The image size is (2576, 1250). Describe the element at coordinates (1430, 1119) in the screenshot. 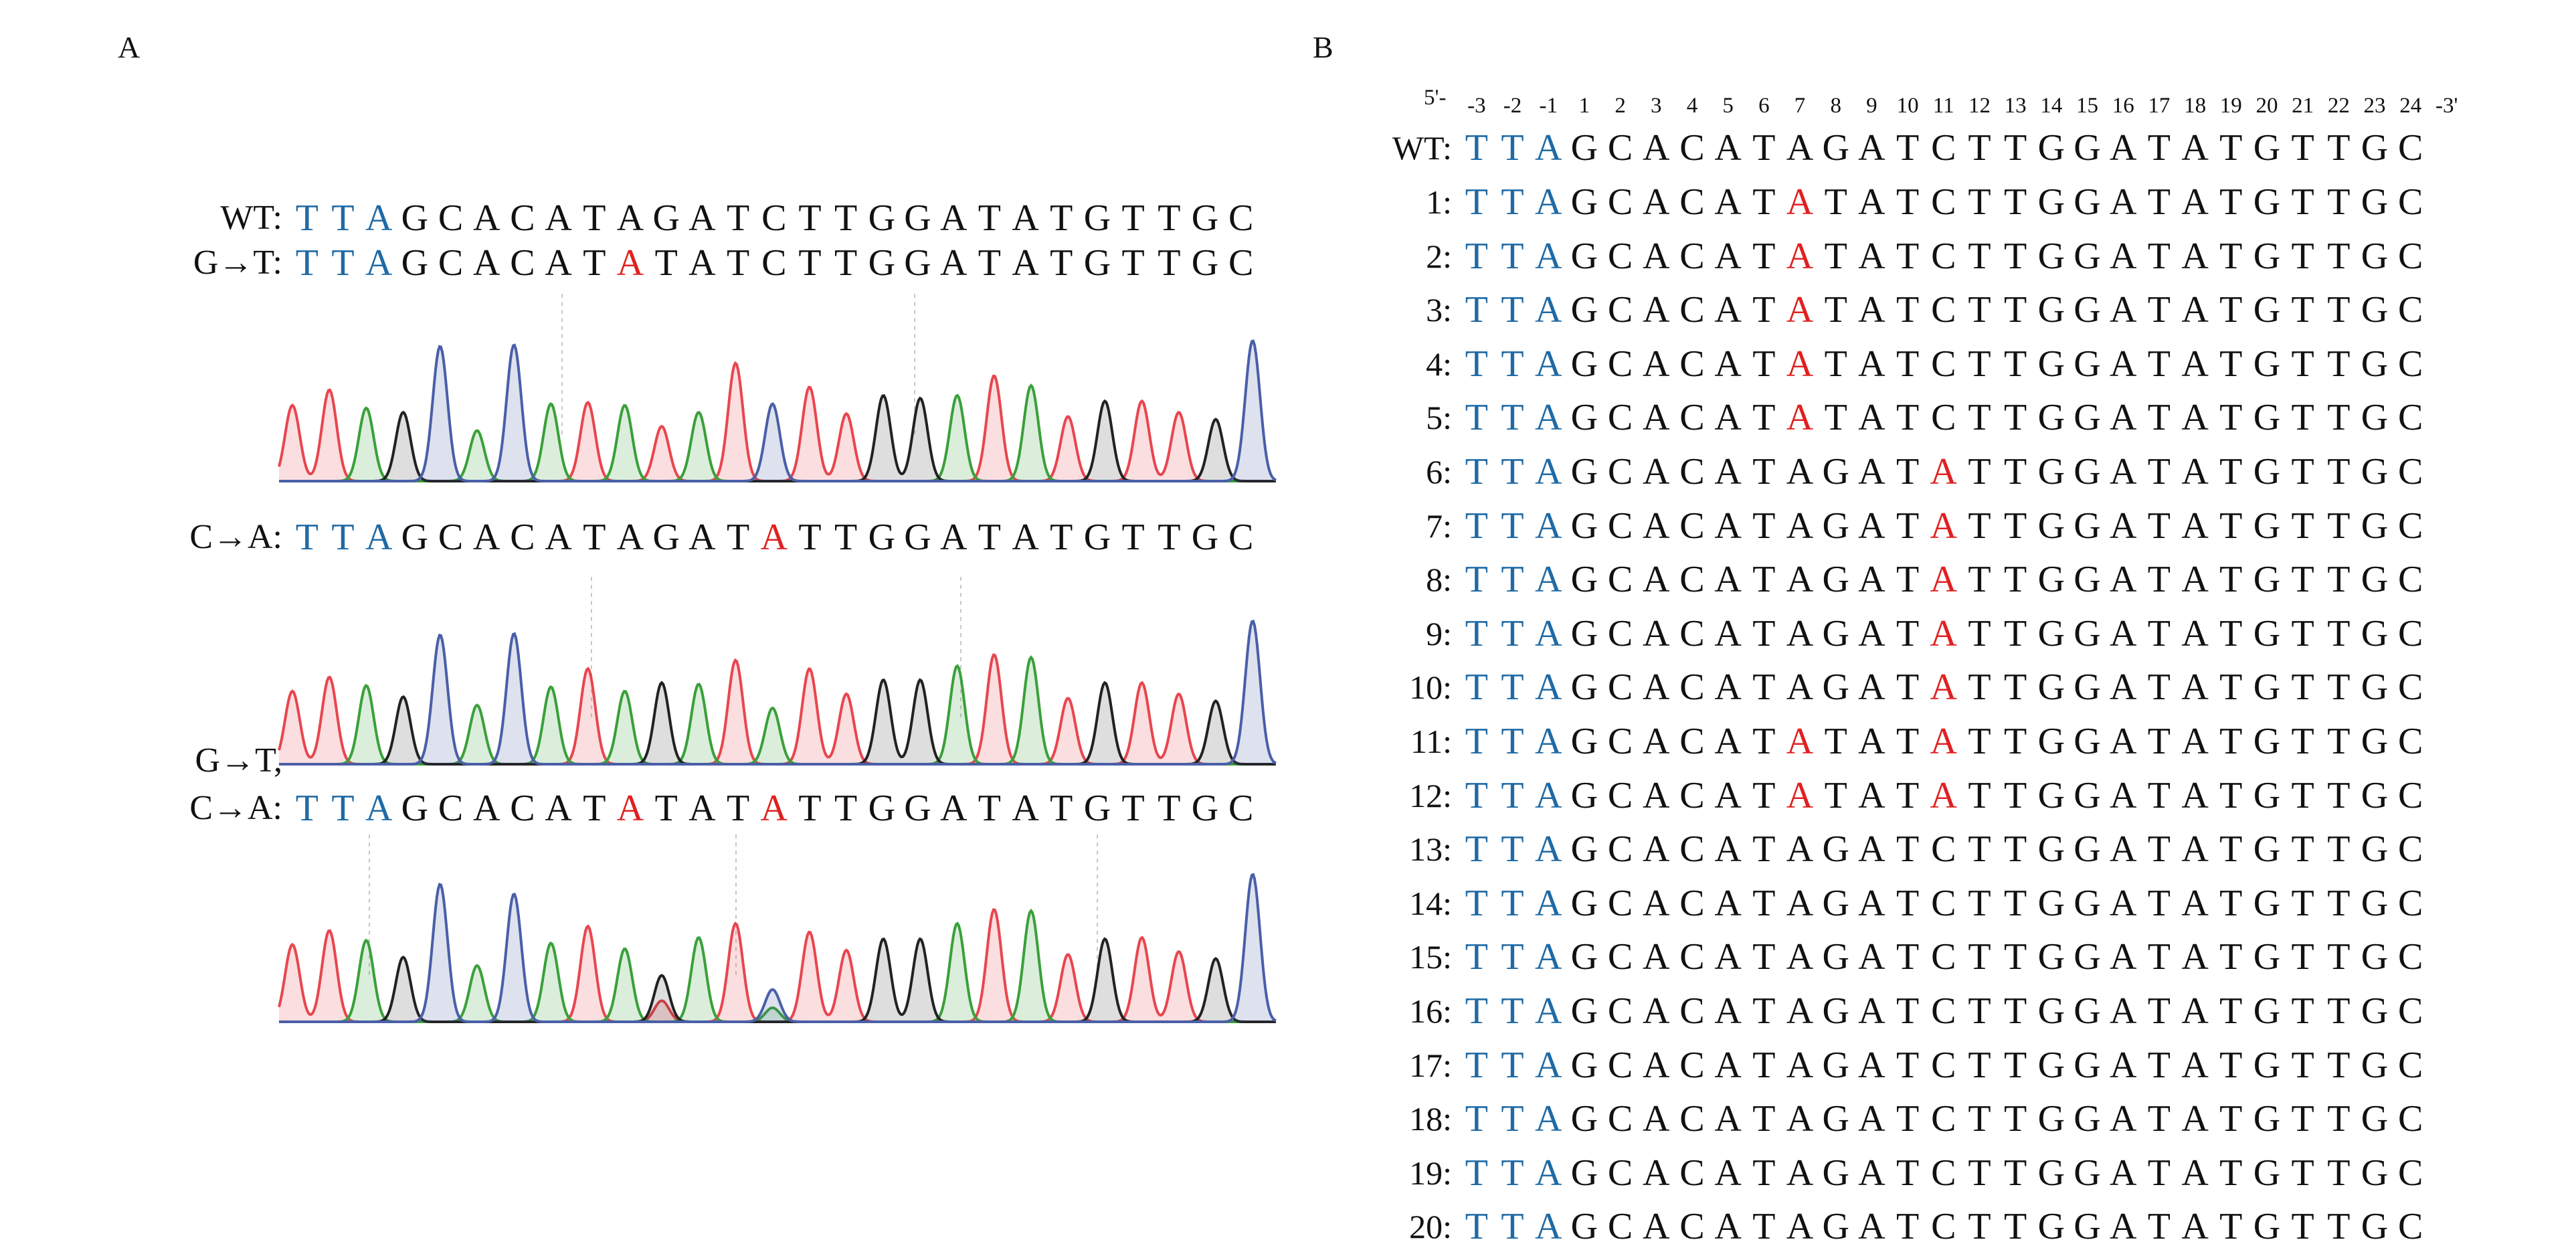

I see `row-label: 18:` at that location.